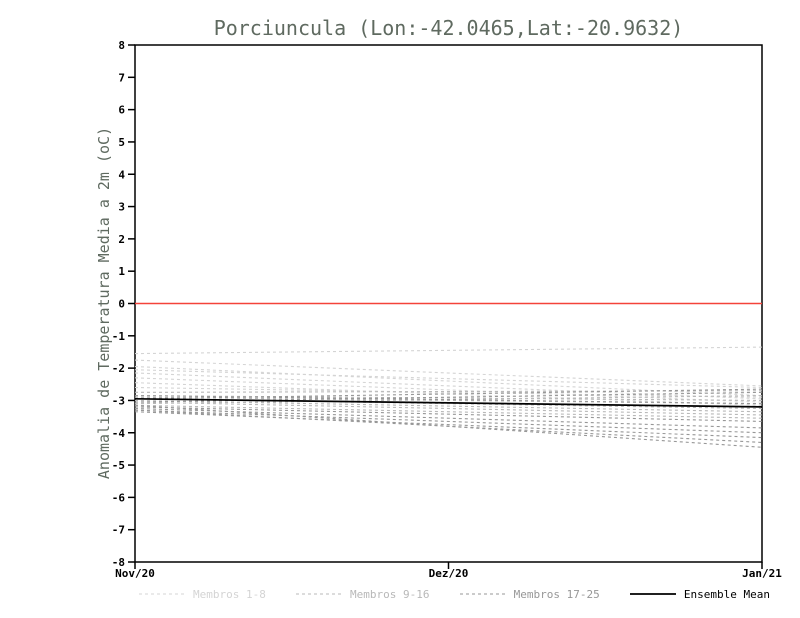 The image size is (800, 618). Describe the element at coordinates (449, 573) in the screenshot. I see `x-tick-label: Dez/20` at that location.